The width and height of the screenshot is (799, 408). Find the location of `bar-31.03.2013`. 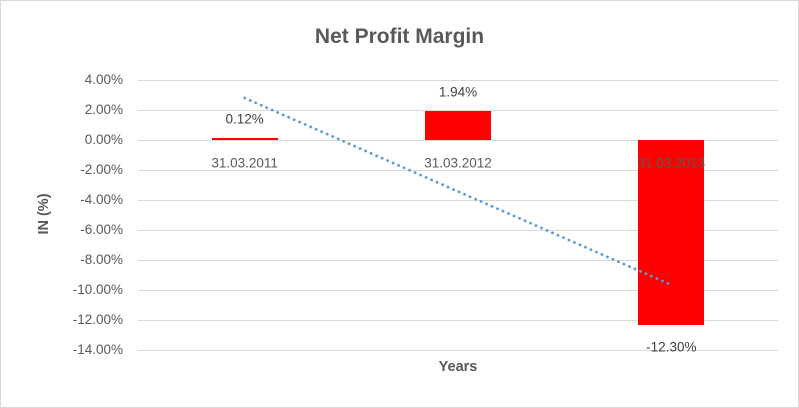

bar-31.03.2013 is located at coordinates (671, 232).